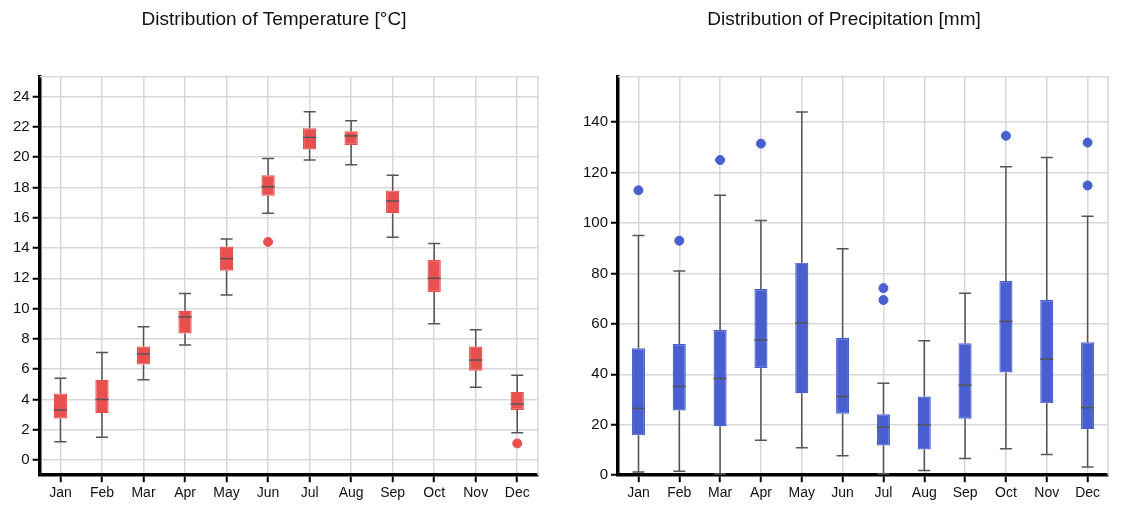 This screenshot has width=1128, height=513. I want to click on y-tick-label: 100, so click(596, 222).